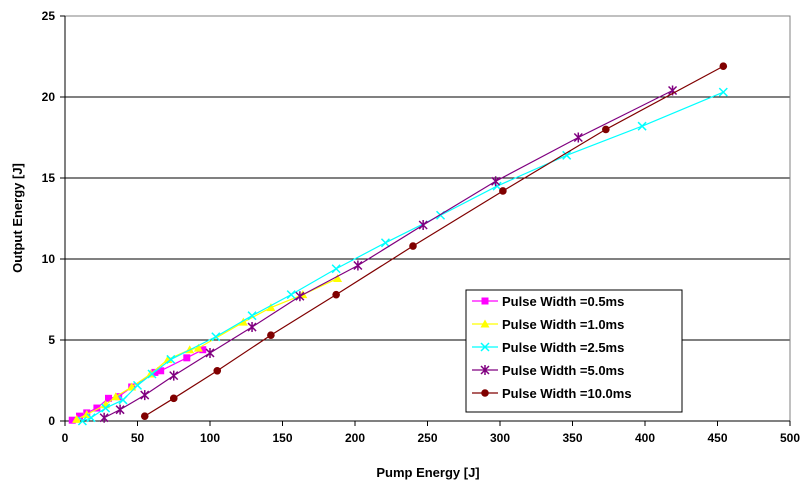 The width and height of the screenshot is (806, 487). I want to click on legend-label: Pulse Width =2.5ms, so click(563, 347).